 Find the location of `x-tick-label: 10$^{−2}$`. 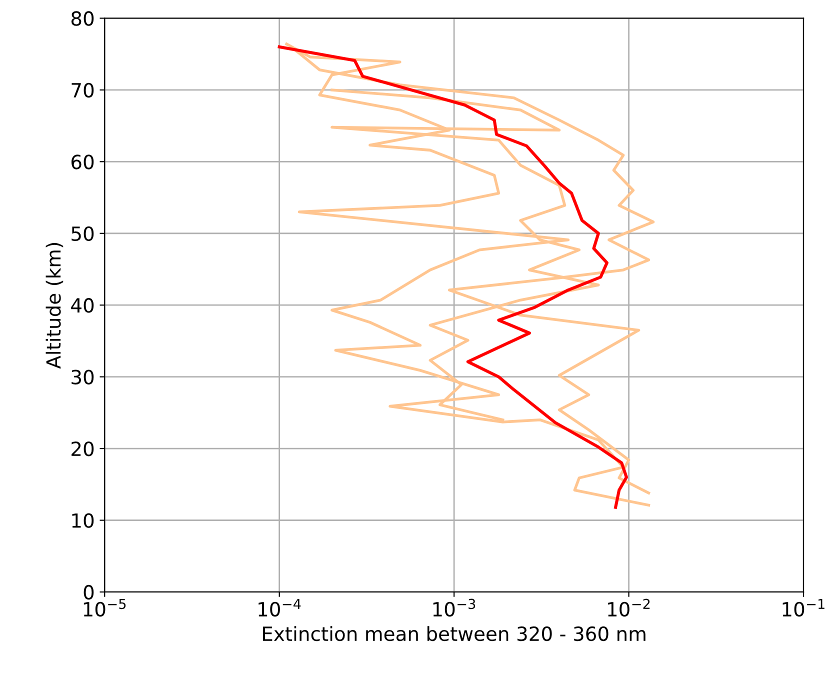

x-tick-label: 10$^{−2}$ is located at coordinates (629, 607).